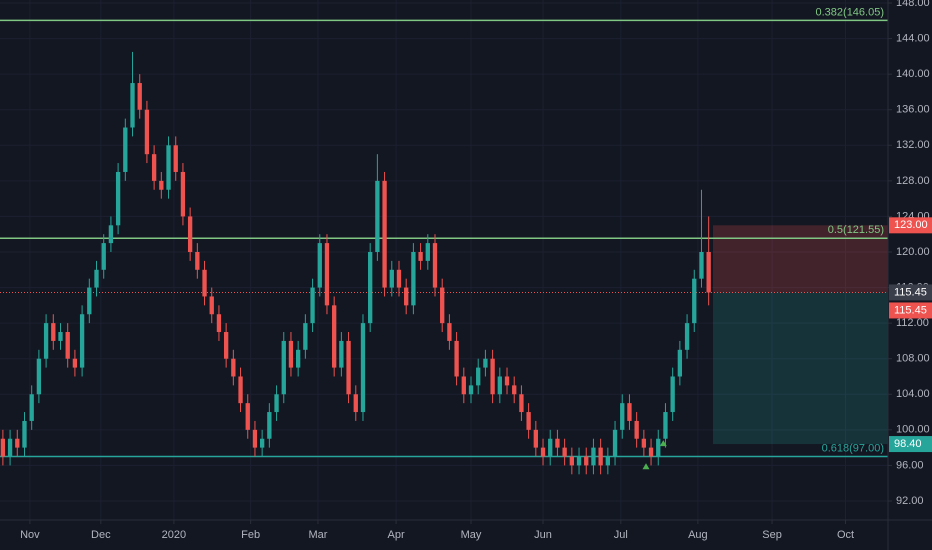 This screenshot has width=932, height=550. What do you see at coordinates (912, 323) in the screenshot?
I see `y-tick-label: 112.00` at bounding box center [912, 323].